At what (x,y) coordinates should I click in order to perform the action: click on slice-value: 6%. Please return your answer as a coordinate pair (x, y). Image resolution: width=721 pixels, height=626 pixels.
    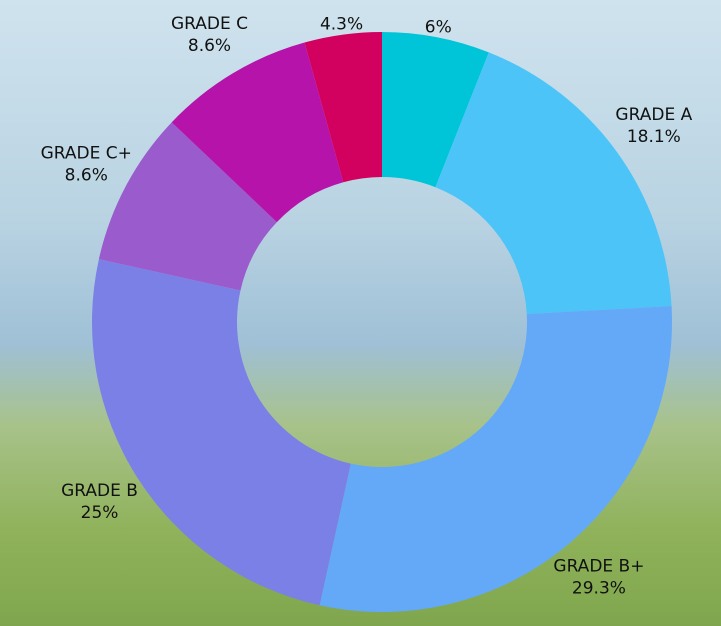
    Looking at the image, I should click on (438, 27).